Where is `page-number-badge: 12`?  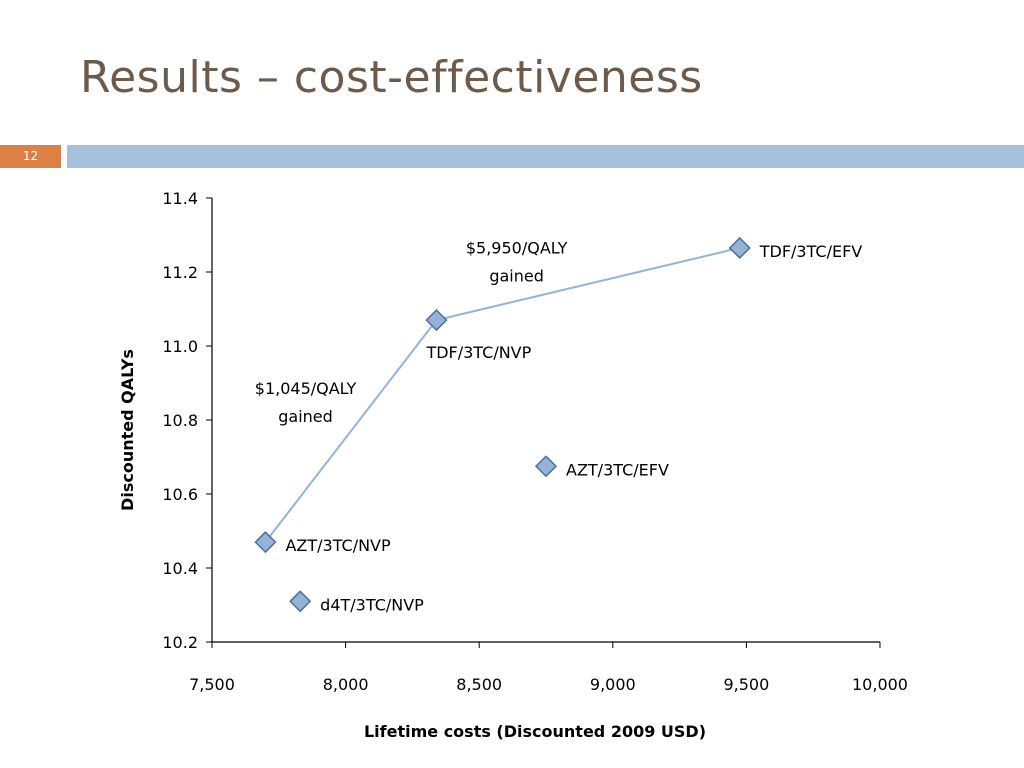 page-number-badge: 12 is located at coordinates (30, 156).